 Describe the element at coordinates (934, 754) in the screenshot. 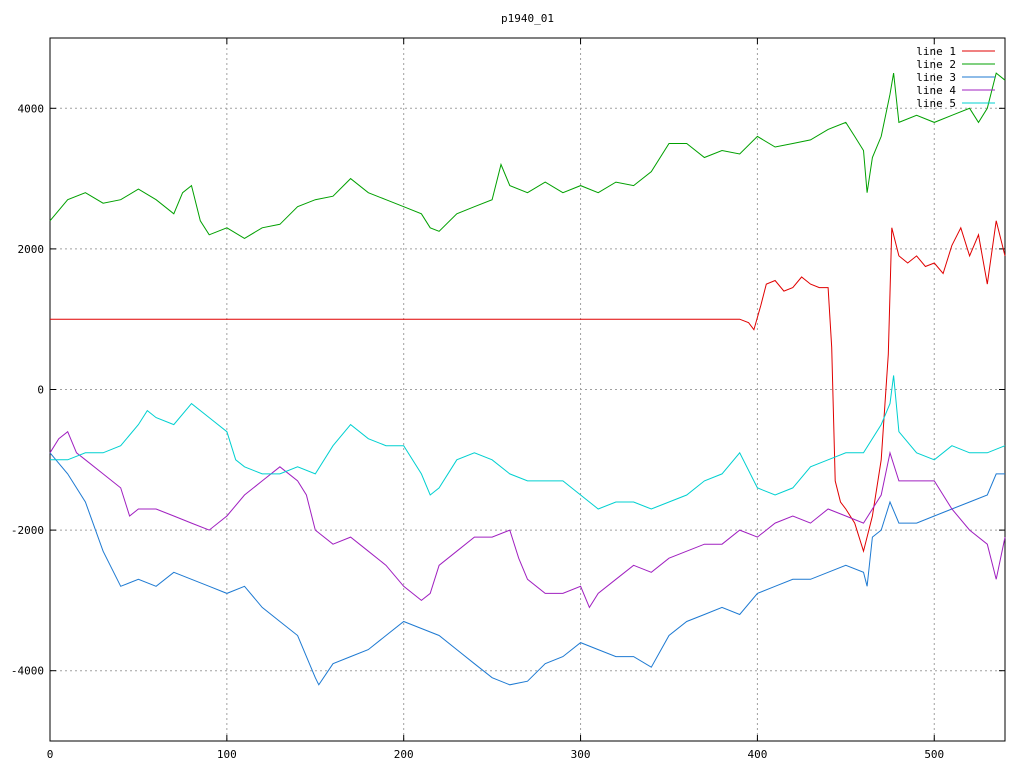

I see `x-tick-label: 500` at that location.